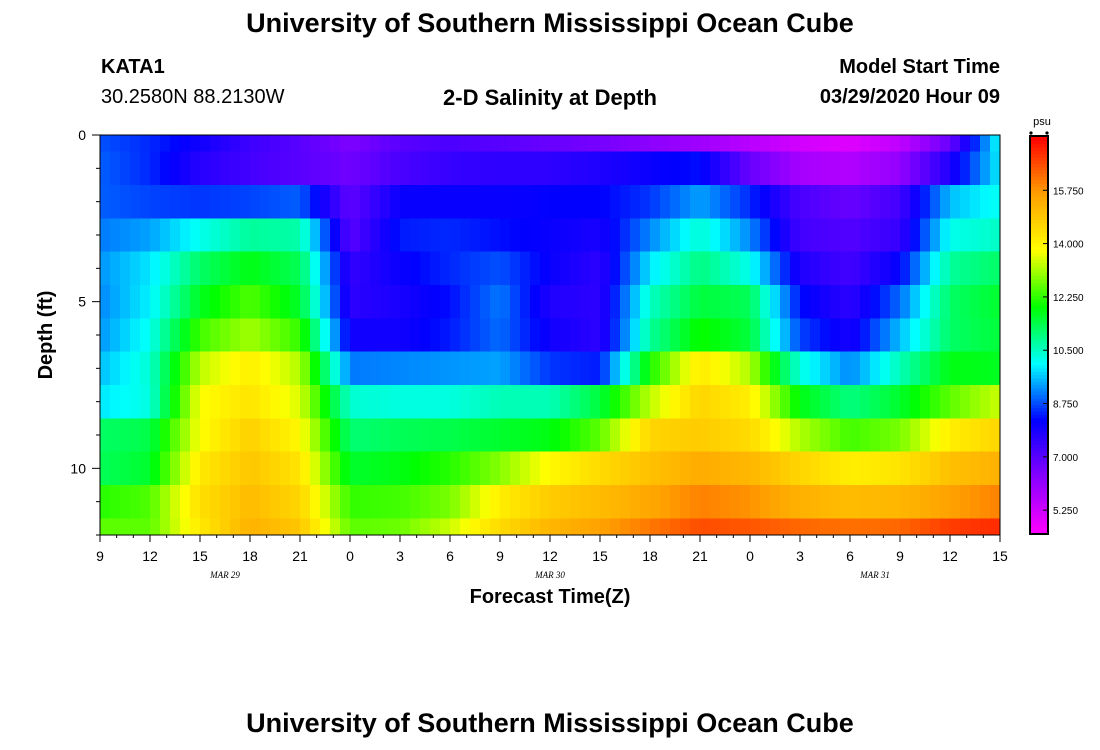 The image size is (1100, 750). Describe the element at coordinates (450, 556) in the screenshot. I see `x-tick-label: 6` at that location.